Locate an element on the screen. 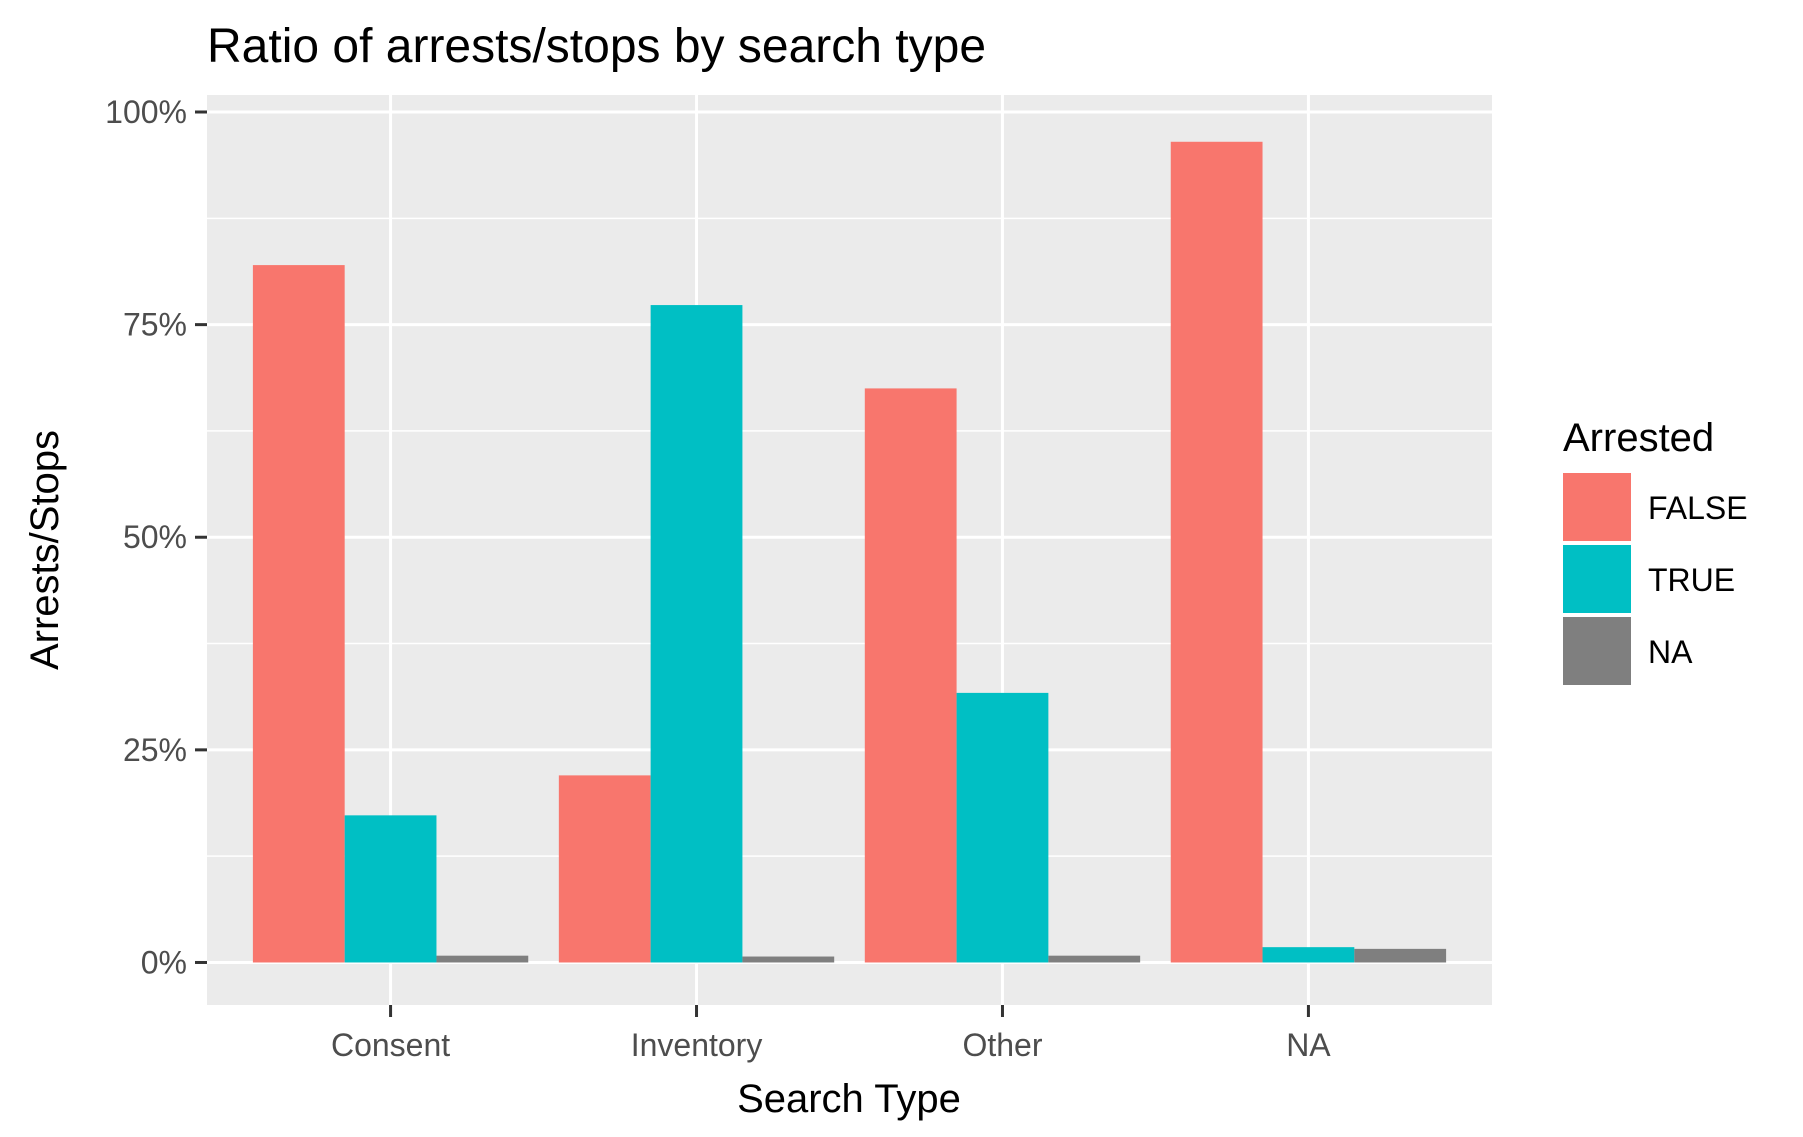 This screenshot has height=1137, width=1803. legend: Arrested FALSE TRUE NA is located at coordinates (1655, 550).